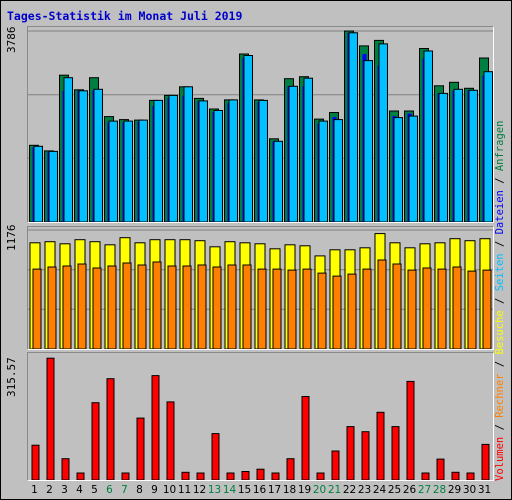 This screenshot has width=512, height=500. What do you see at coordinates (94, 490) in the screenshot?
I see `x-label-day-5: 5` at bounding box center [94, 490].